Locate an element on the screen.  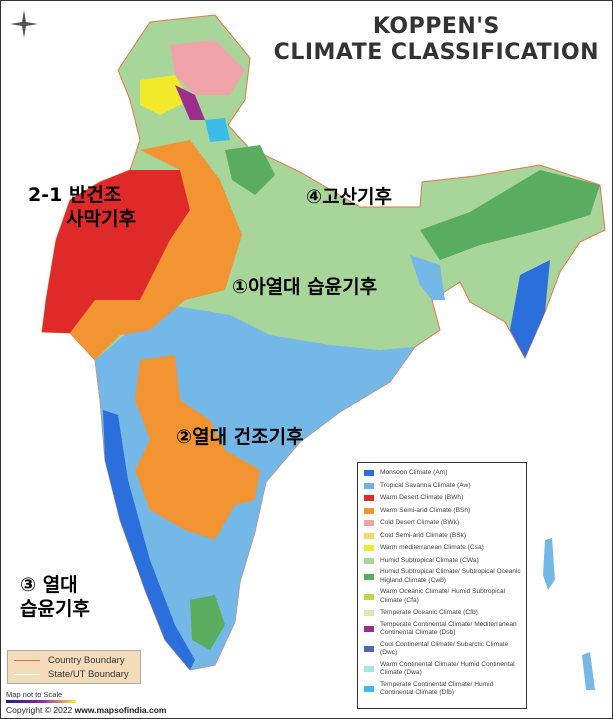
legend-label: Cold Semi-arid Climate (BSk) is located at coordinates (423, 535).